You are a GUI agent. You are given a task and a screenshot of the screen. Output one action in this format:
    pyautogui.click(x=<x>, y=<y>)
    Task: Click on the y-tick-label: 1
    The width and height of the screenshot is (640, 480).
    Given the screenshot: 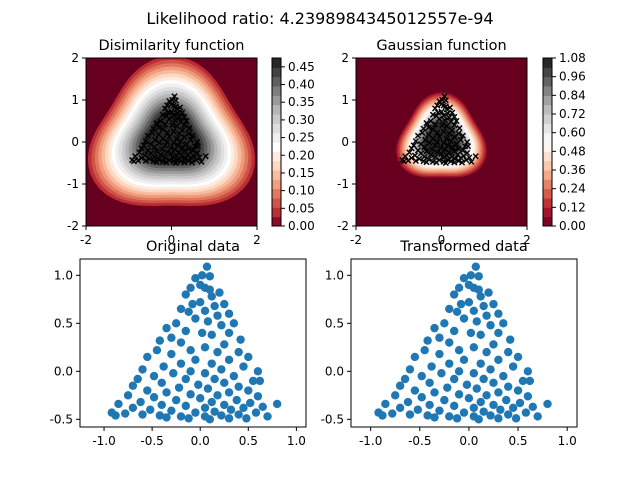 What is the action you would take?
    pyautogui.click(x=345, y=100)
    